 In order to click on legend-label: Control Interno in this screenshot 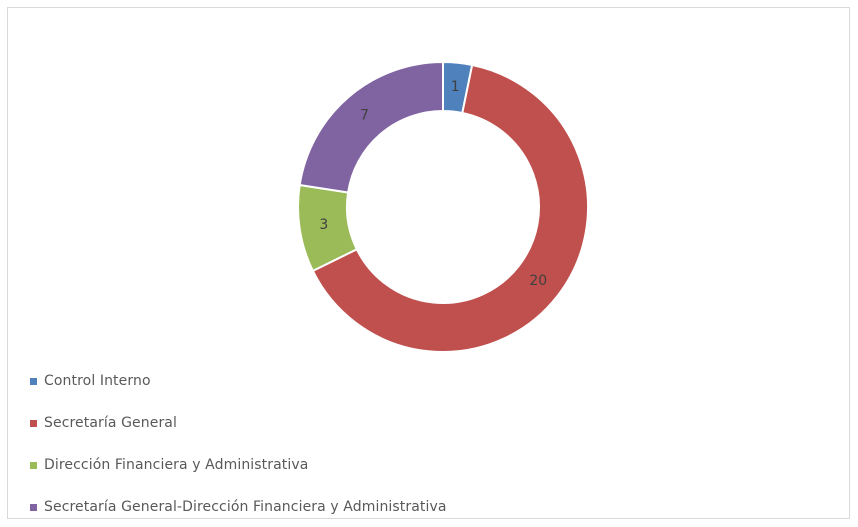, I will do `click(97, 381)`.